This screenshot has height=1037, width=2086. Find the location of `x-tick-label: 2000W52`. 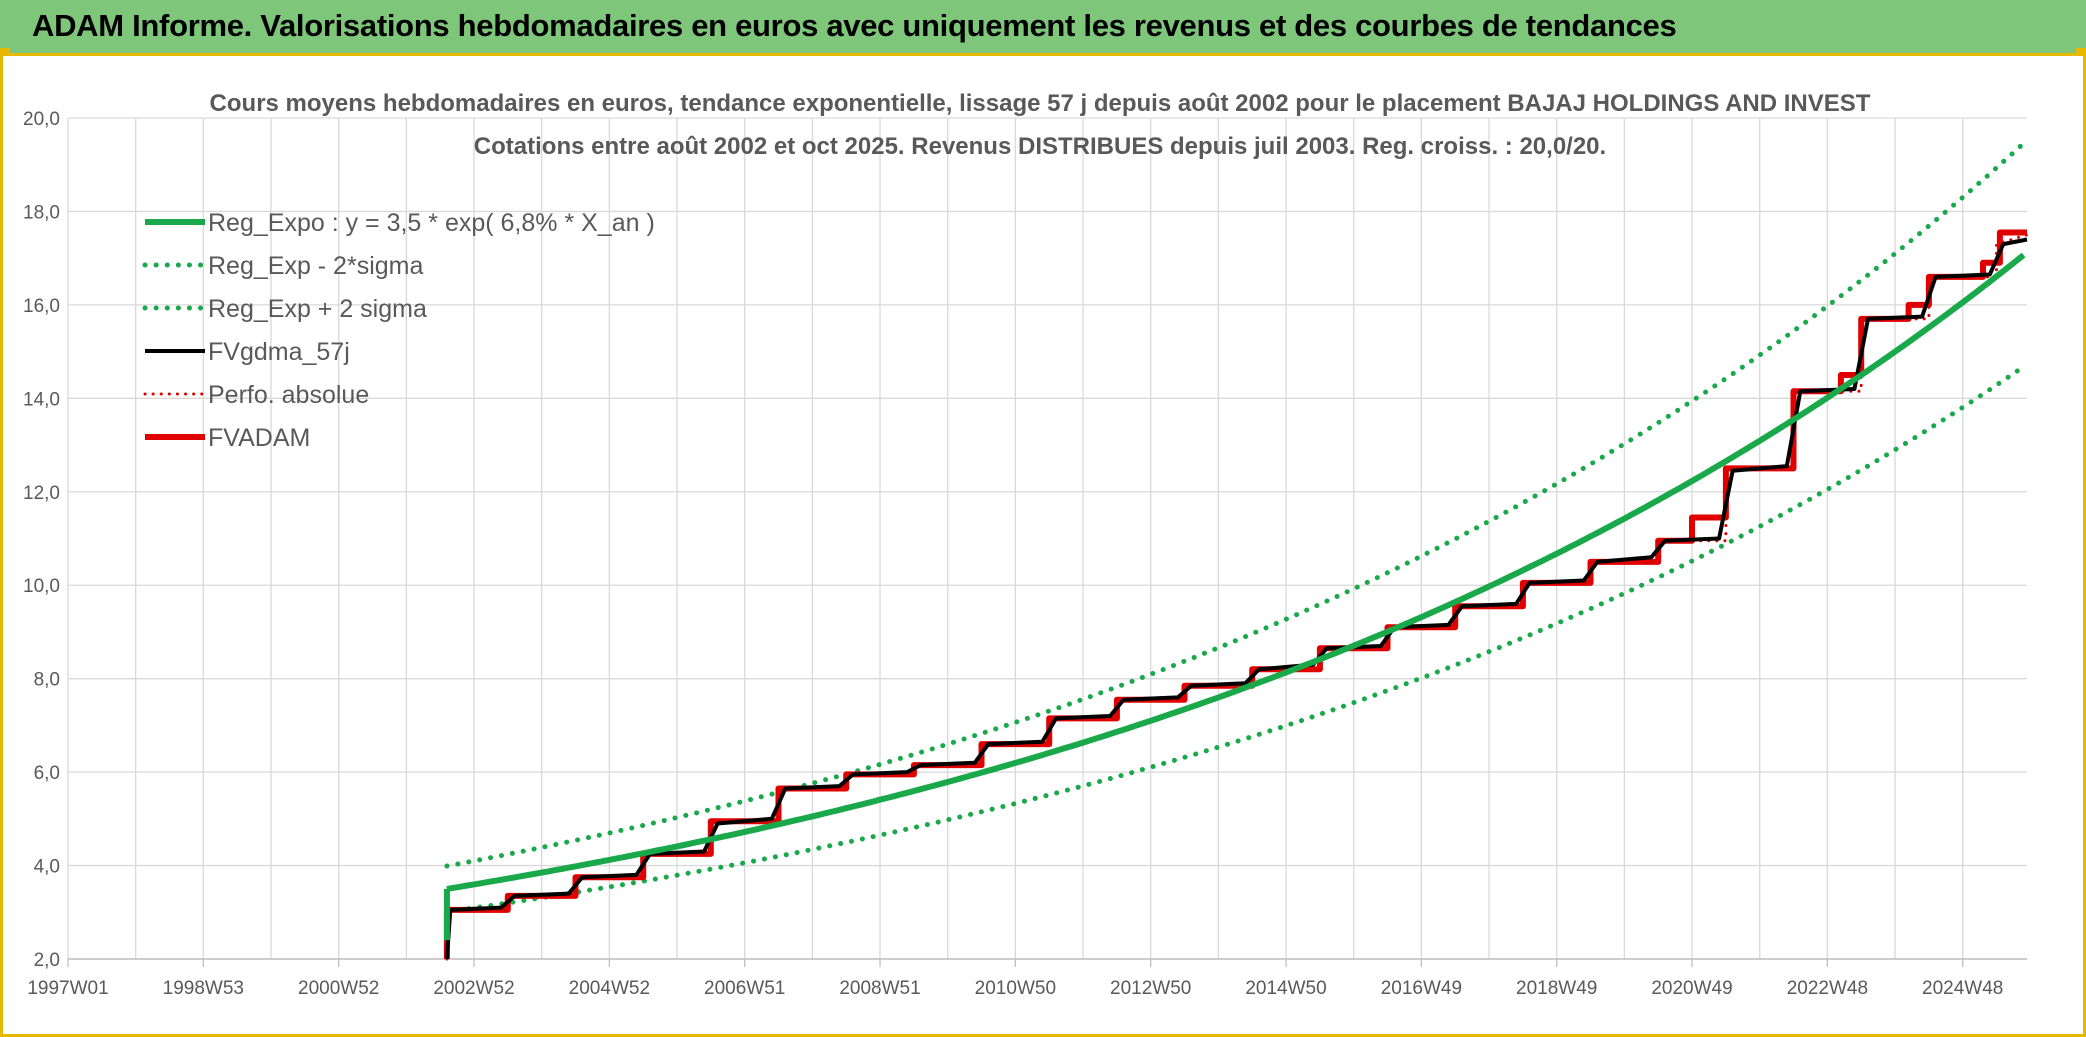

x-tick-label: 2000W52 is located at coordinates (338, 988).